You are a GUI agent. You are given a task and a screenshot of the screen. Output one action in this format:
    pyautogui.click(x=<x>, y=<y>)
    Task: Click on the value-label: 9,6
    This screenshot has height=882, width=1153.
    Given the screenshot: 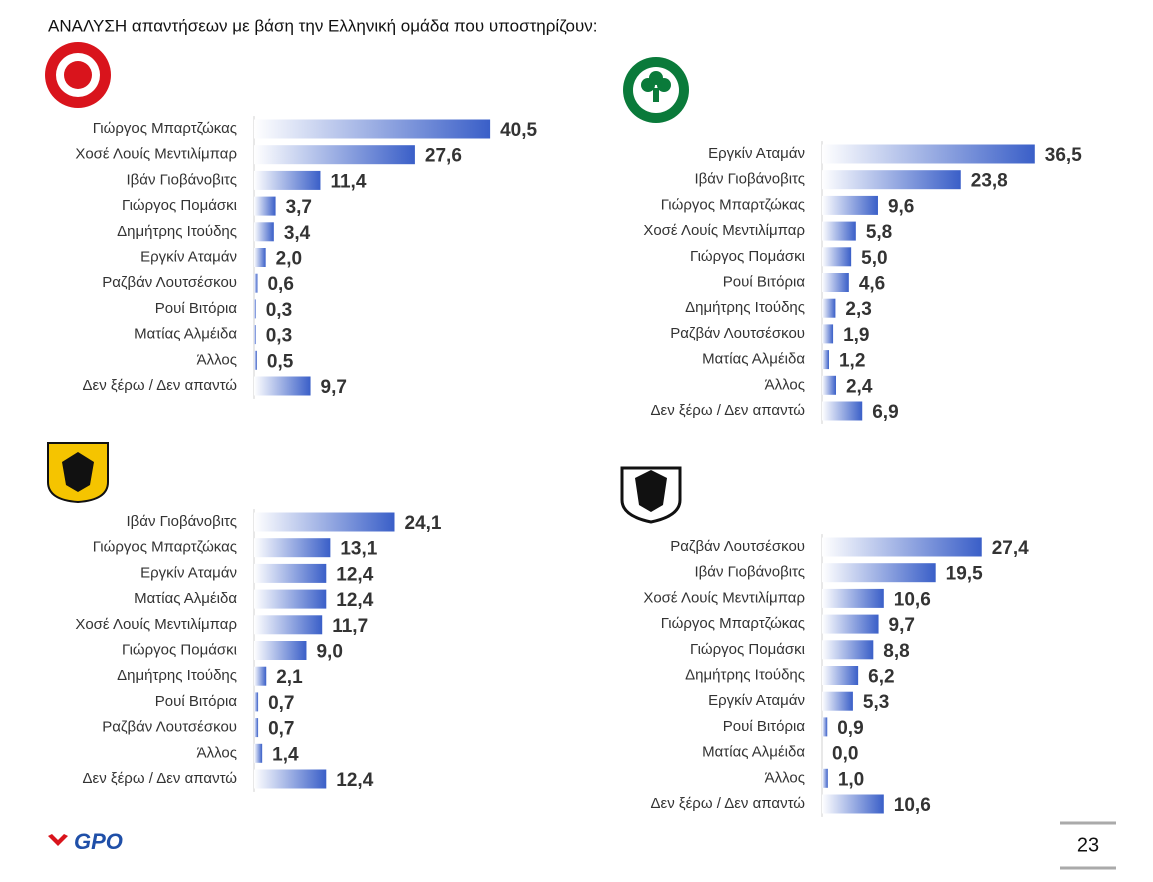 What is the action you would take?
    pyautogui.click(x=901, y=206)
    